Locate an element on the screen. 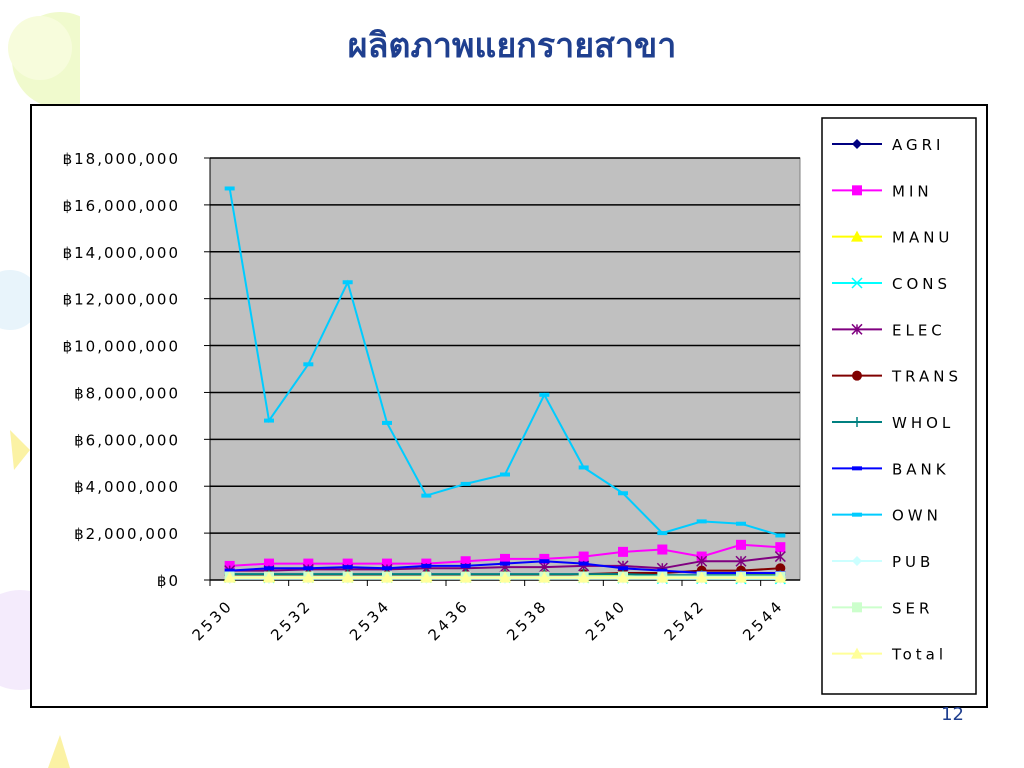 The image size is (1024, 768). legend-marker-cons is located at coordinates (857, 283).